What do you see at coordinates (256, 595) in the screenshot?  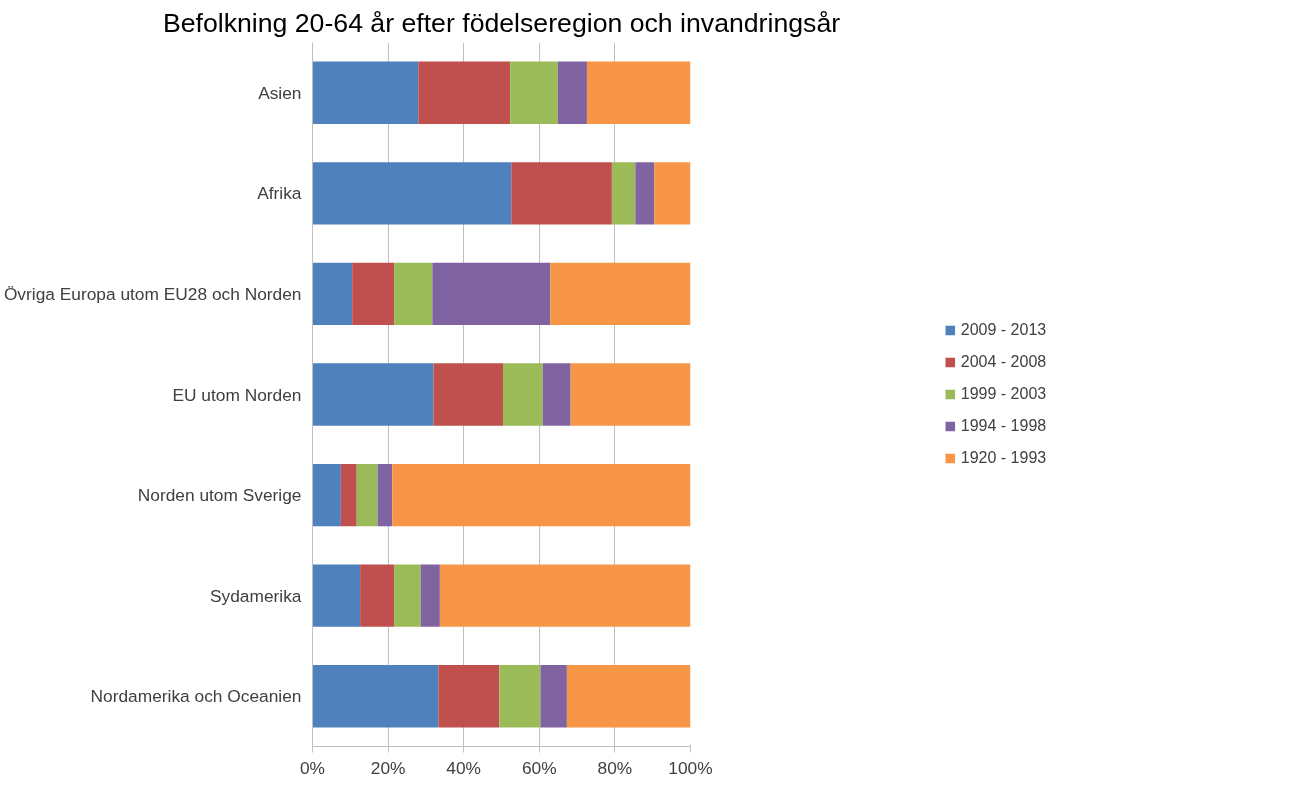 I see `y-tick-label: Sydamerika` at bounding box center [256, 595].